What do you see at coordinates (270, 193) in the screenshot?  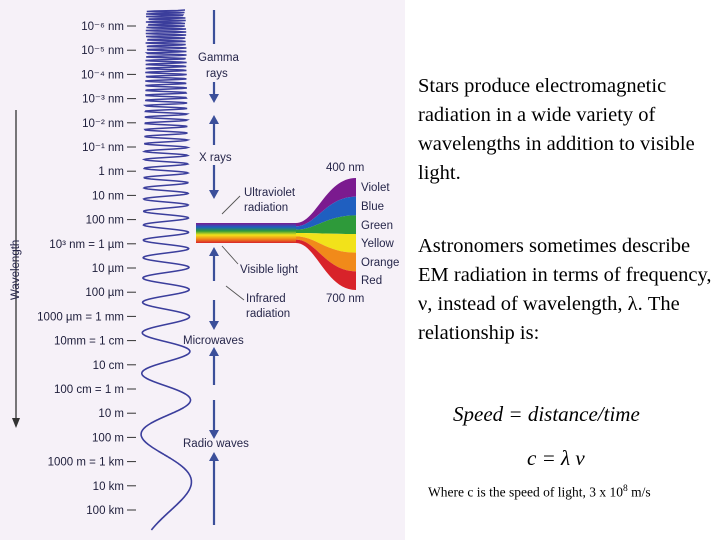 I see `uv-label-1: Ultraviolet` at bounding box center [270, 193].